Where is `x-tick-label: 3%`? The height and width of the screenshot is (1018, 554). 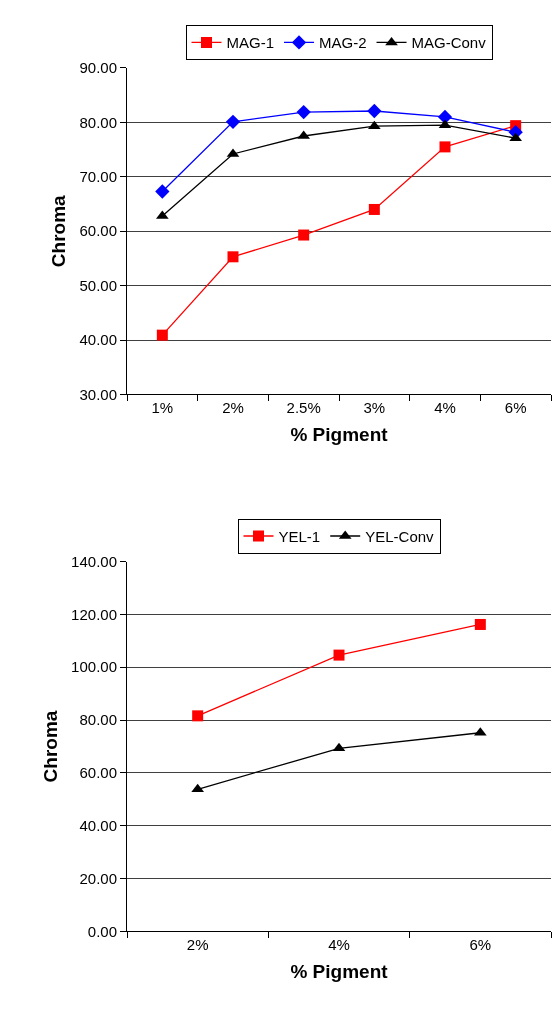 x-tick-label: 3% is located at coordinates (374, 408).